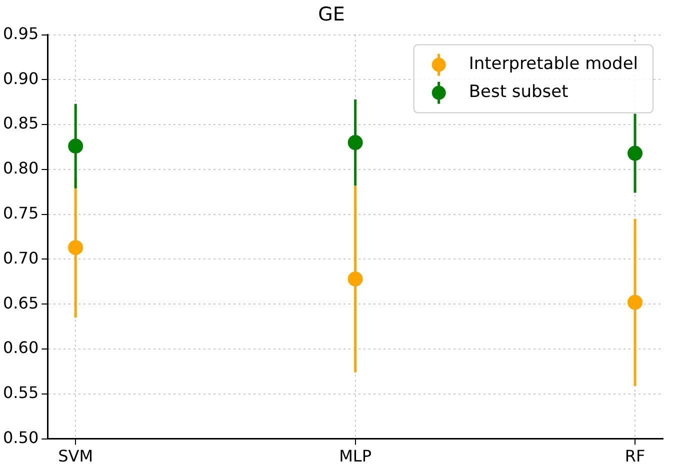 This screenshot has width=673, height=470. I want to click on legend-label: Best subset, so click(518, 92).